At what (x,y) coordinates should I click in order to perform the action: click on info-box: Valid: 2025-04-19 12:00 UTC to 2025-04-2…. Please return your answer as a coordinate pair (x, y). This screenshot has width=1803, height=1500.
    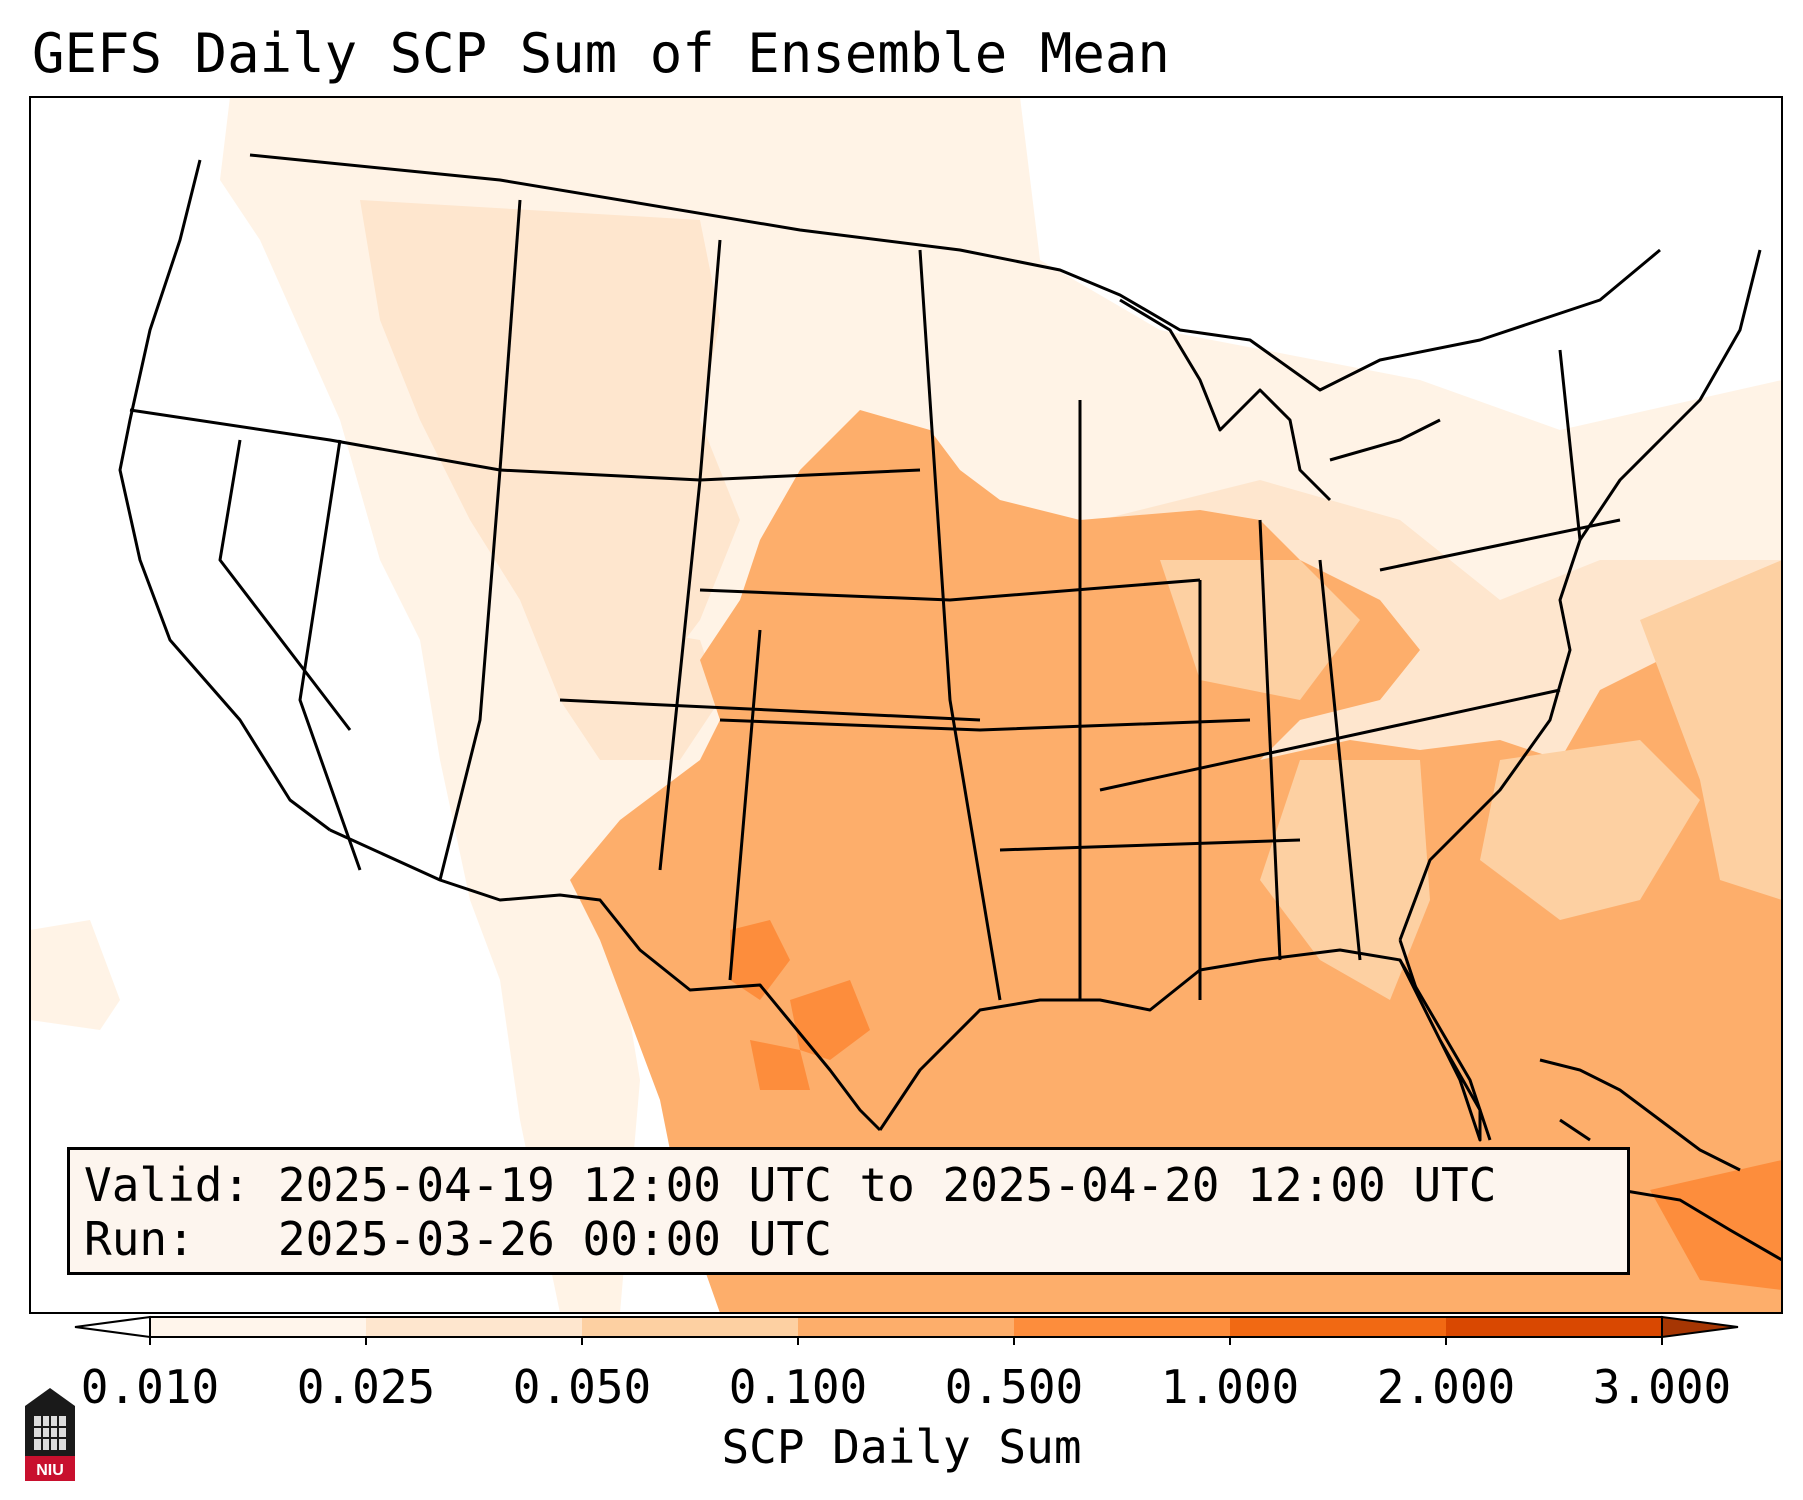
    Looking at the image, I should click on (848, 1211).